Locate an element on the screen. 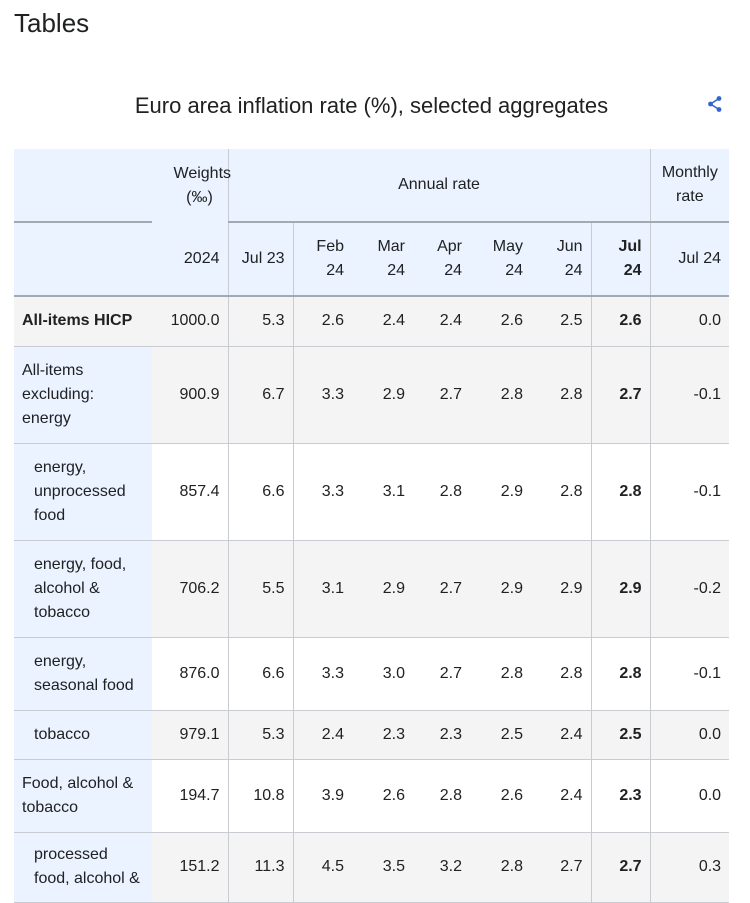 The height and width of the screenshot is (903, 750). row-label-text: Food, alcohol & tobacco is located at coordinates (78, 795).